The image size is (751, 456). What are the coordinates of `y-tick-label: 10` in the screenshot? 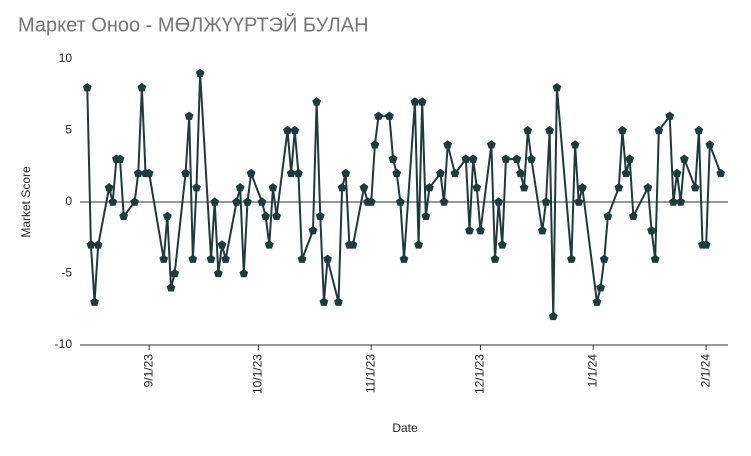 It's located at (66, 58).